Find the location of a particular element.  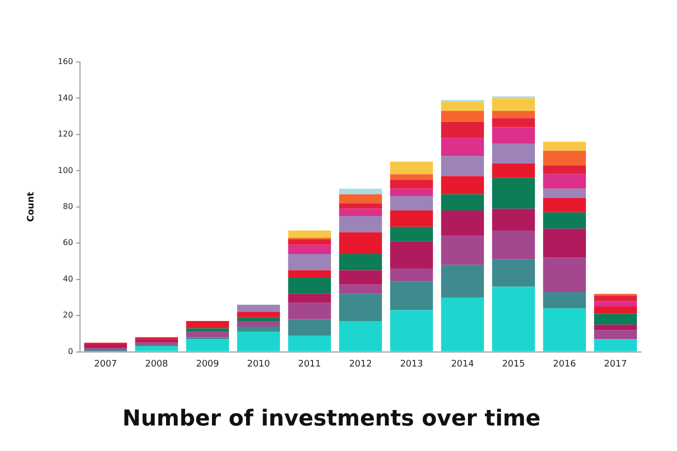

y-tick-label: 120 is located at coordinates (66, 134).